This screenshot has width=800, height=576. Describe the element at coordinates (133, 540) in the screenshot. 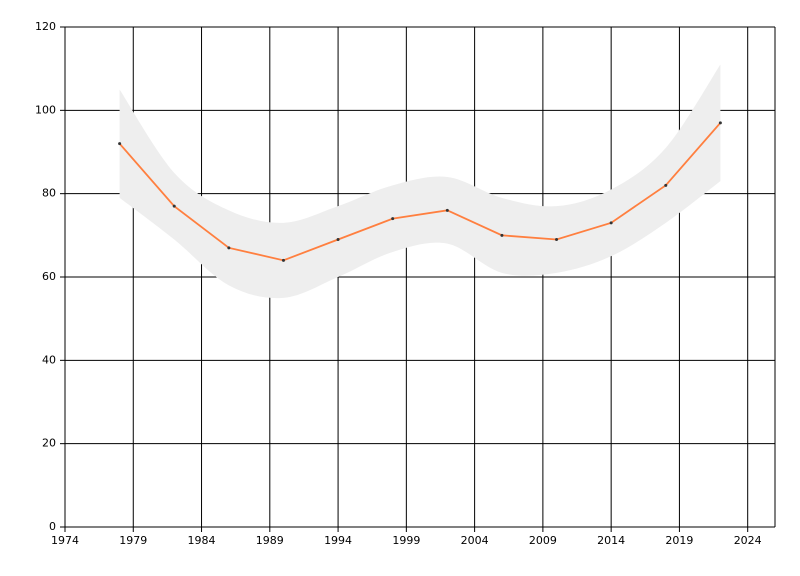

I see `x-tick-label: 1979` at that location.